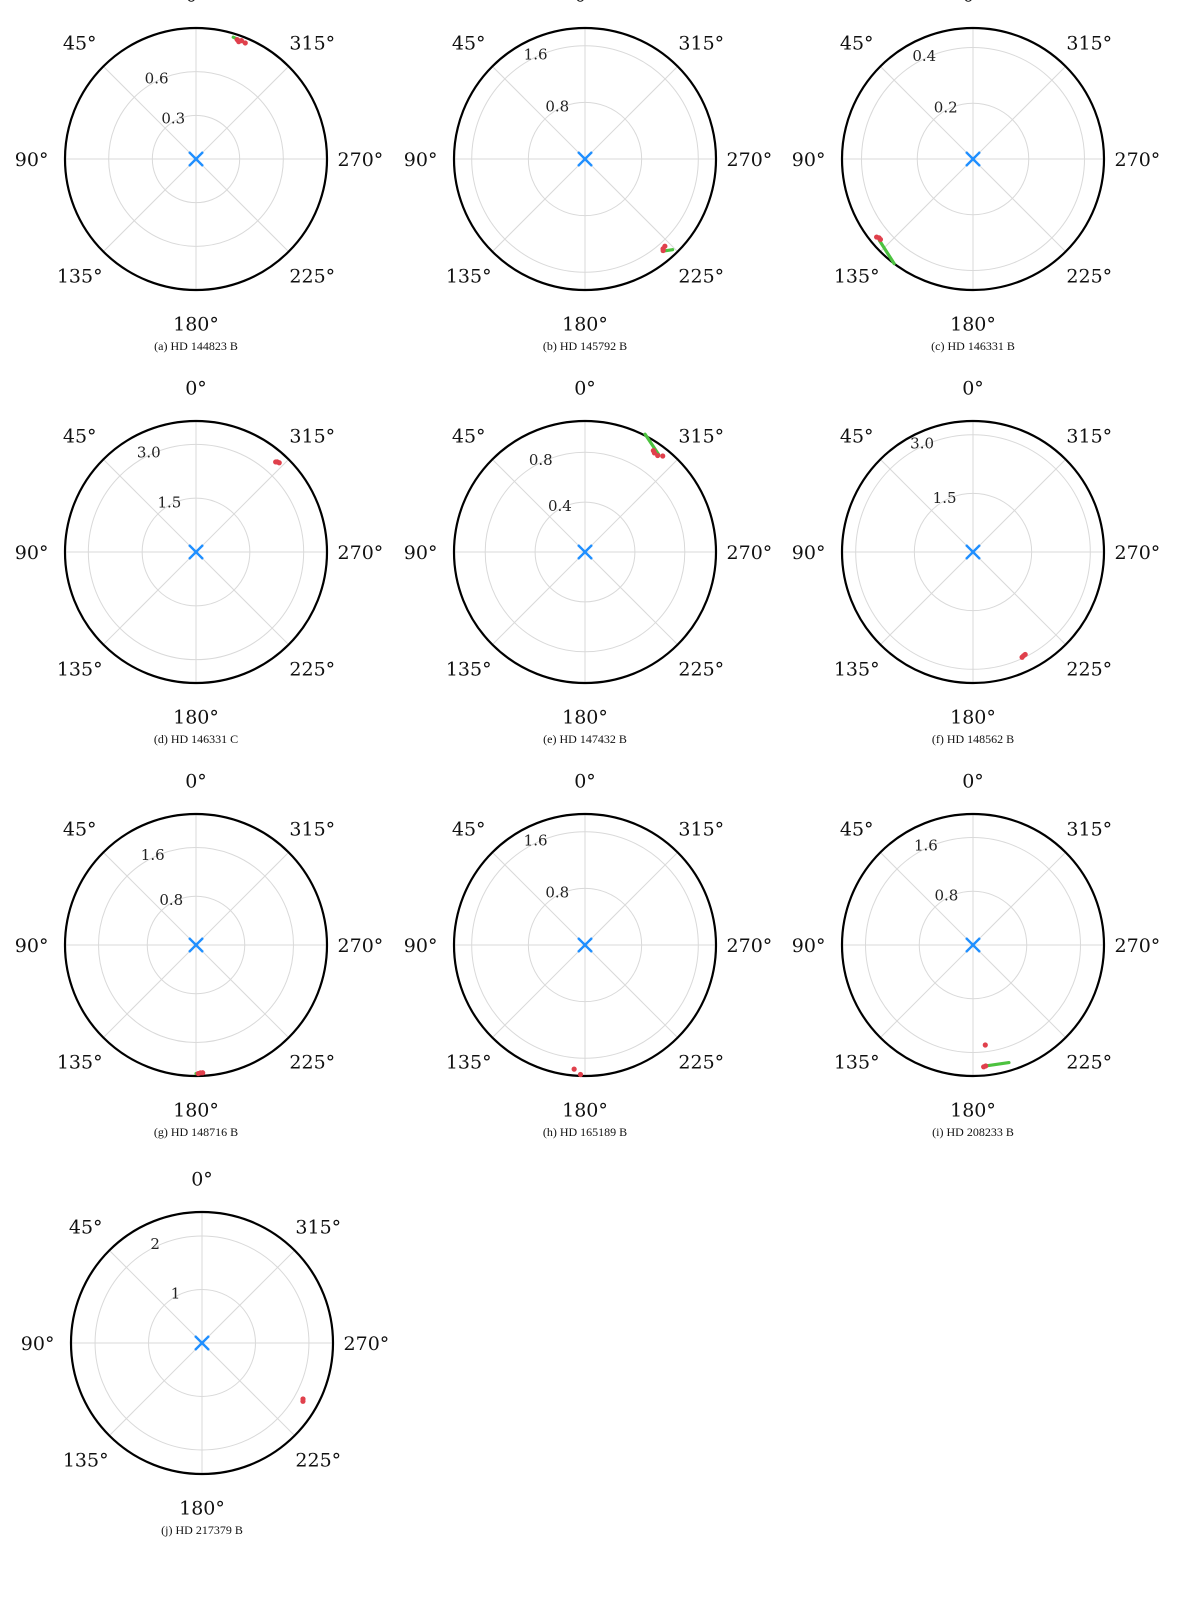  What do you see at coordinates (652, 444) in the screenshot?
I see `predicted-orbit-track` at bounding box center [652, 444].